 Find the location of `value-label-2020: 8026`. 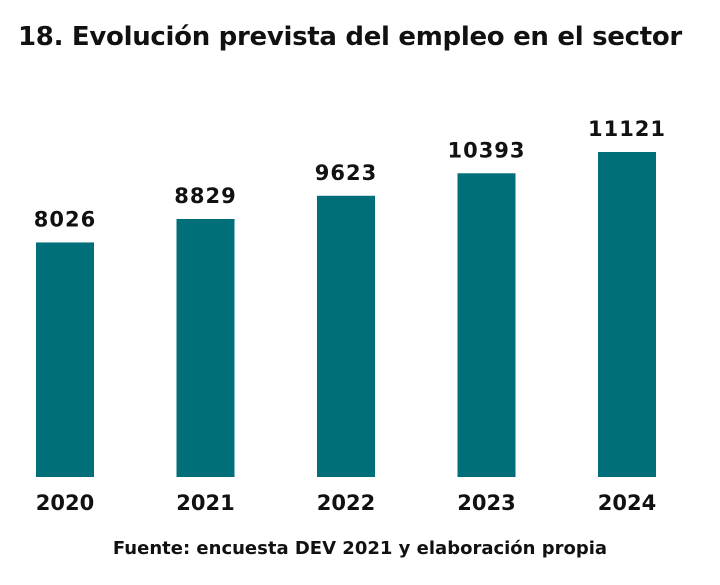

value-label-2020: 8026 is located at coordinates (65, 219).